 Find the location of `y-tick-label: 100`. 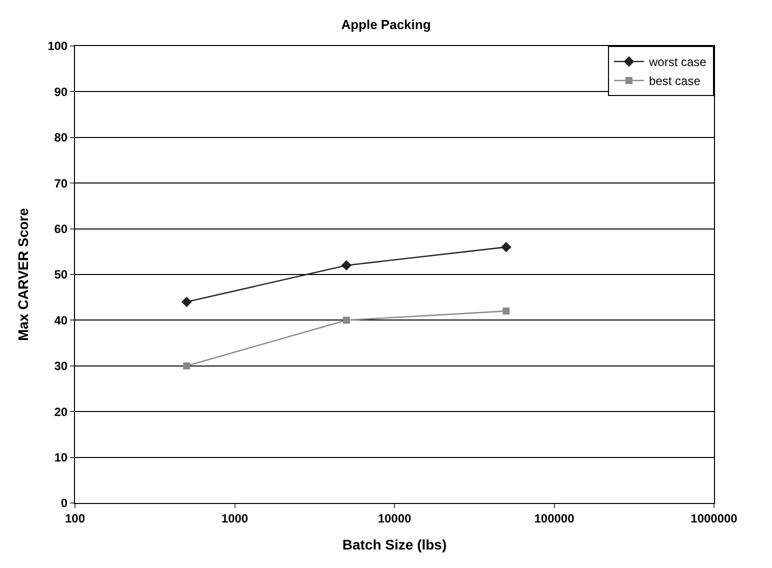

y-tick-label: 100 is located at coordinates (58, 46).